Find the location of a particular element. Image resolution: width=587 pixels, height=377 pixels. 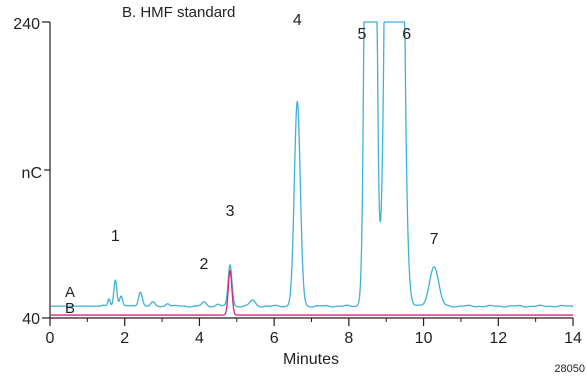

peak-label-4: 4 is located at coordinates (297, 20).